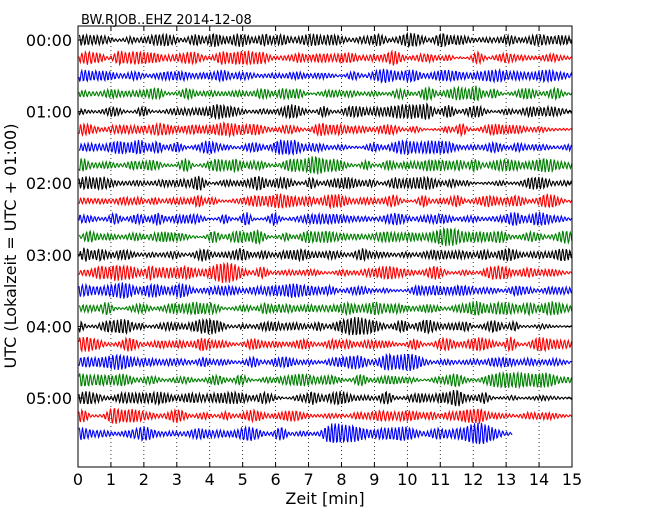 Image resolution: width=650 pixels, height=520 pixels. What do you see at coordinates (324, 498) in the screenshot?
I see `x-axis-label: Zeit [min]` at bounding box center [324, 498].